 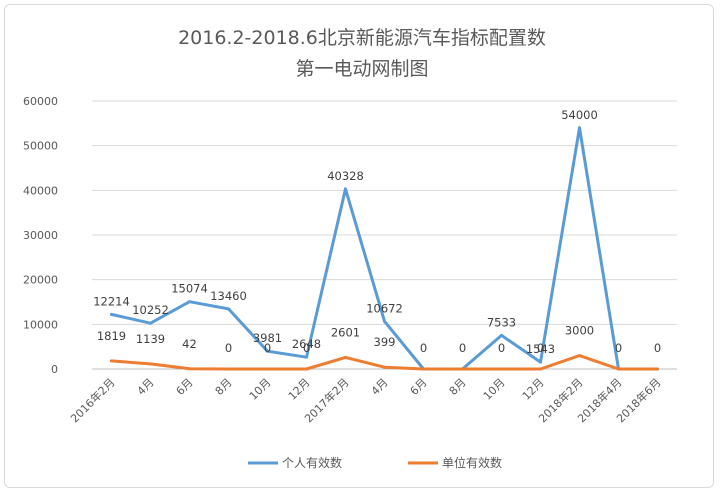 I want to click on data-label: 12214, so click(x=111, y=301).